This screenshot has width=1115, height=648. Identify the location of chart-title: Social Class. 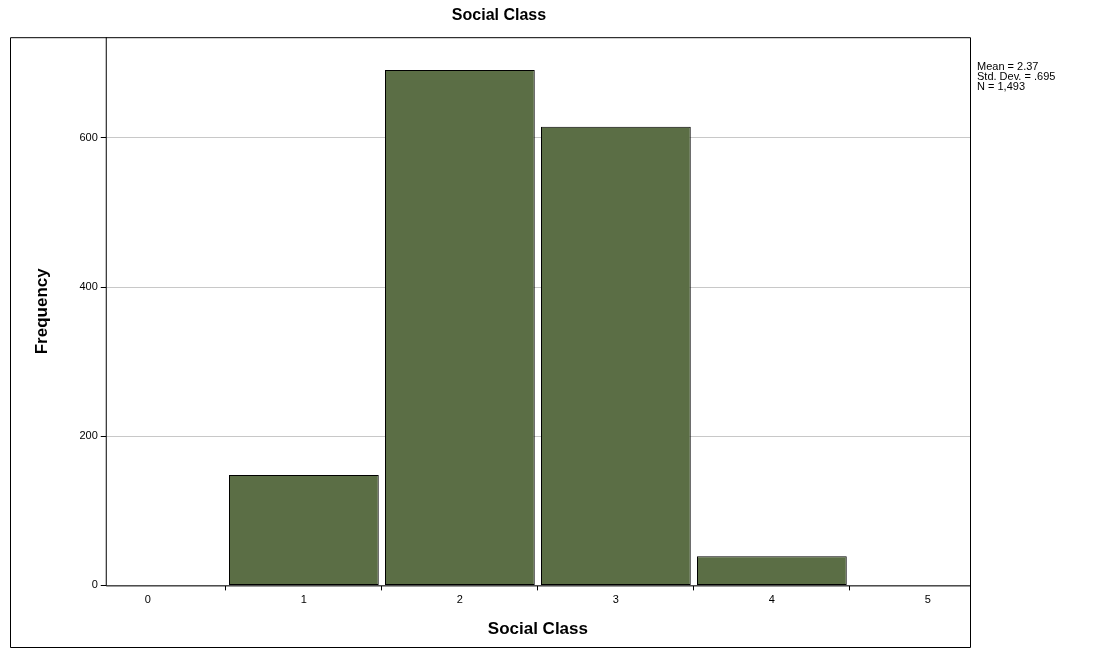
(499, 15).